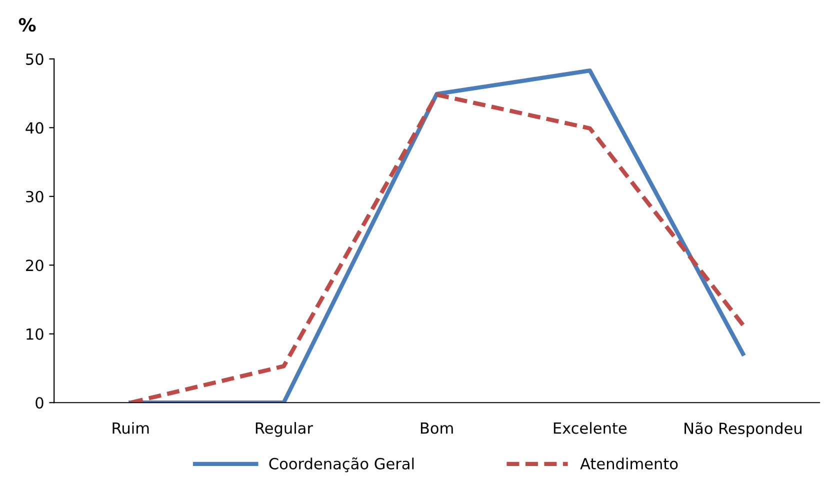 Image resolution: width=832 pixels, height=491 pixels. I want to click on x-tick-label: Regular, so click(285, 429).